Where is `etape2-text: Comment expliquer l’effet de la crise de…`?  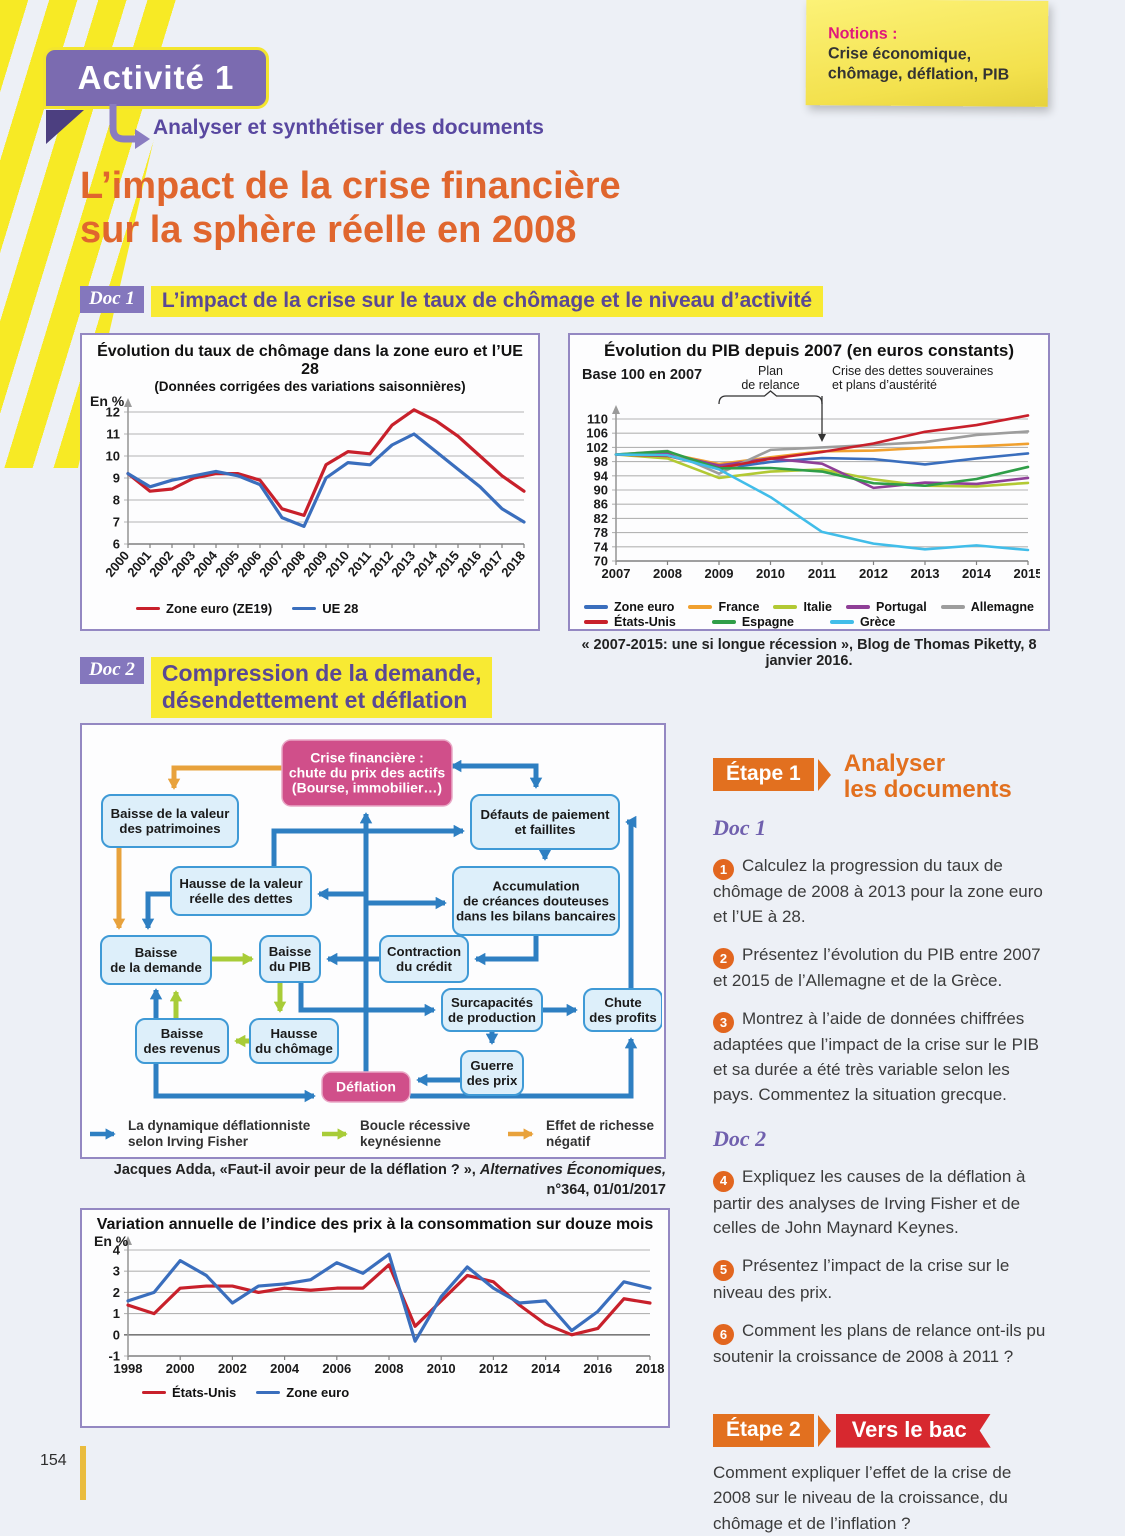 etape2-text: Comment expliquer l’effet de la crise de… is located at coordinates (862, 1497).